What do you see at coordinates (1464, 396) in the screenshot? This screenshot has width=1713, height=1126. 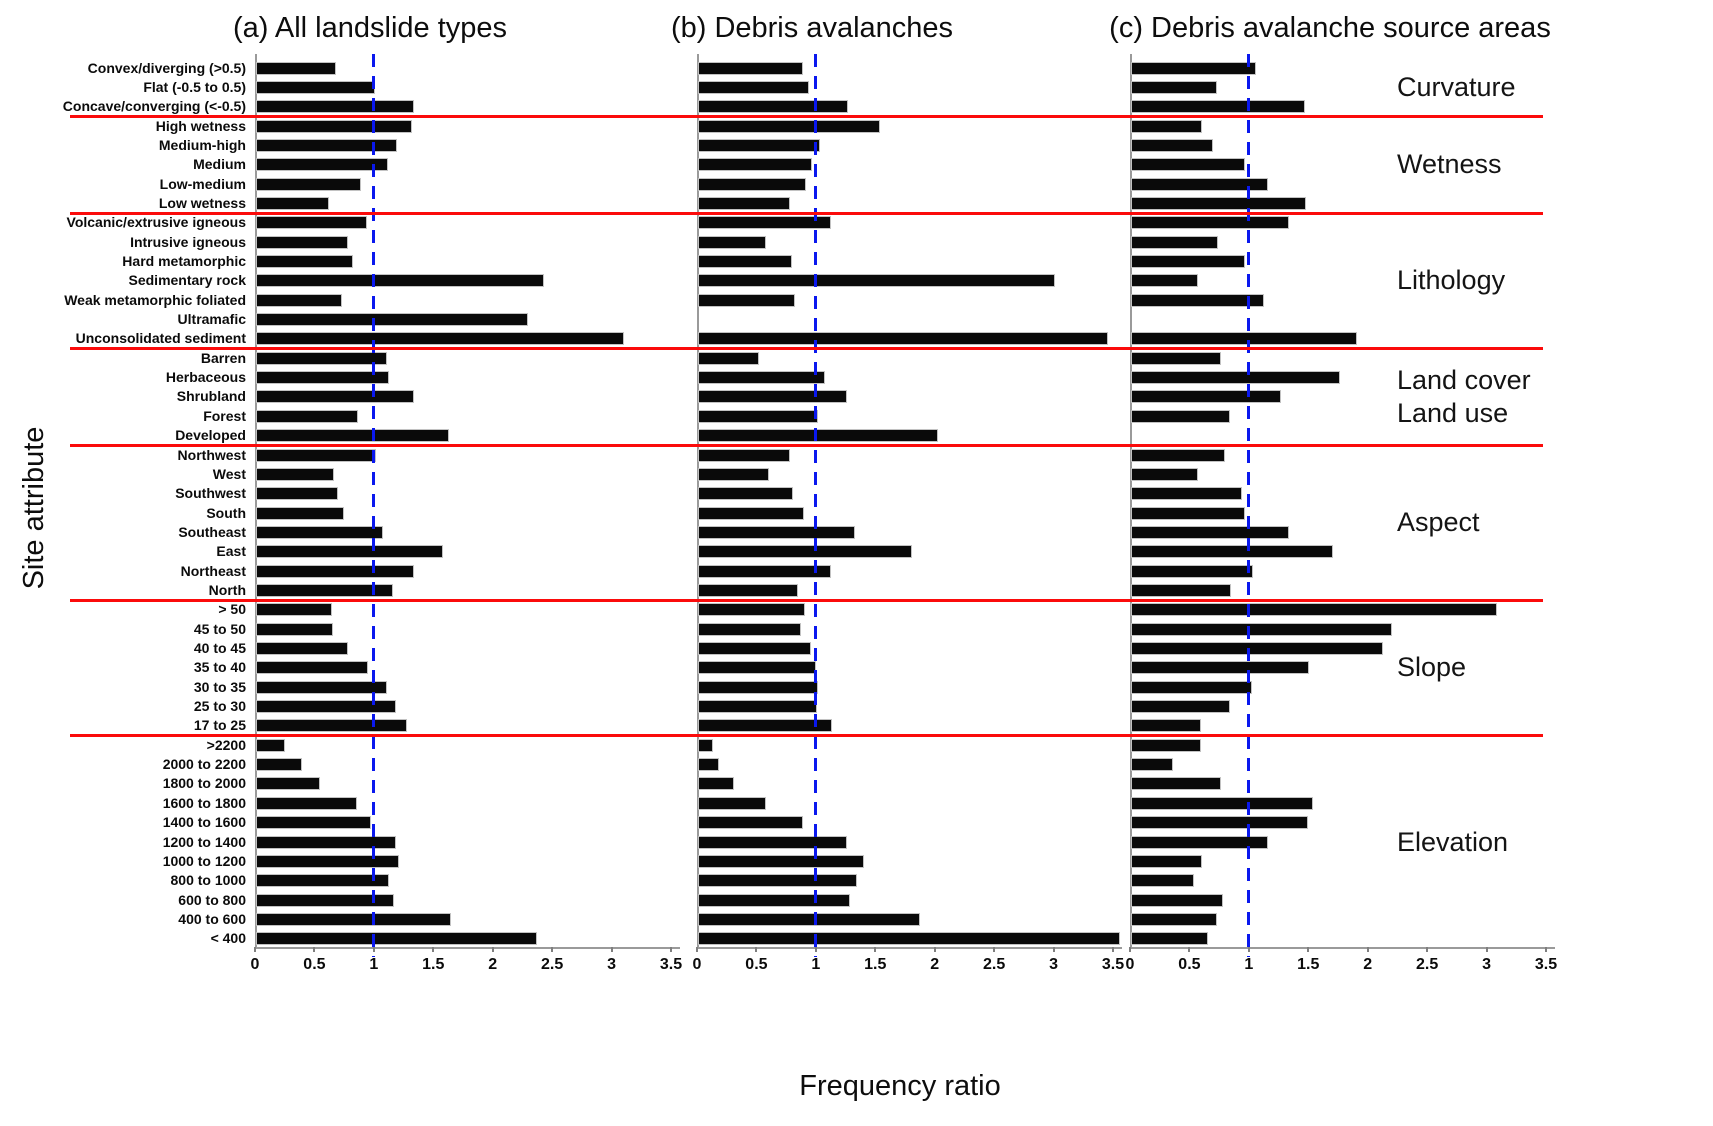 I see `category-label: Land cover Land use` at bounding box center [1464, 396].